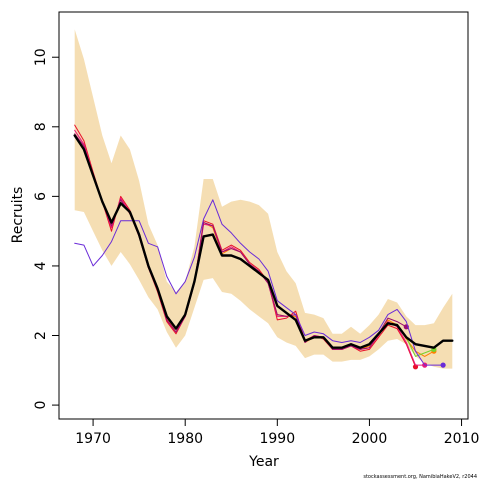 Image resolution: width=480 pixels, height=484 pixels. Describe the element at coordinates (93, 439) in the screenshot. I see `x-tick-label-1970: 1970` at that location.